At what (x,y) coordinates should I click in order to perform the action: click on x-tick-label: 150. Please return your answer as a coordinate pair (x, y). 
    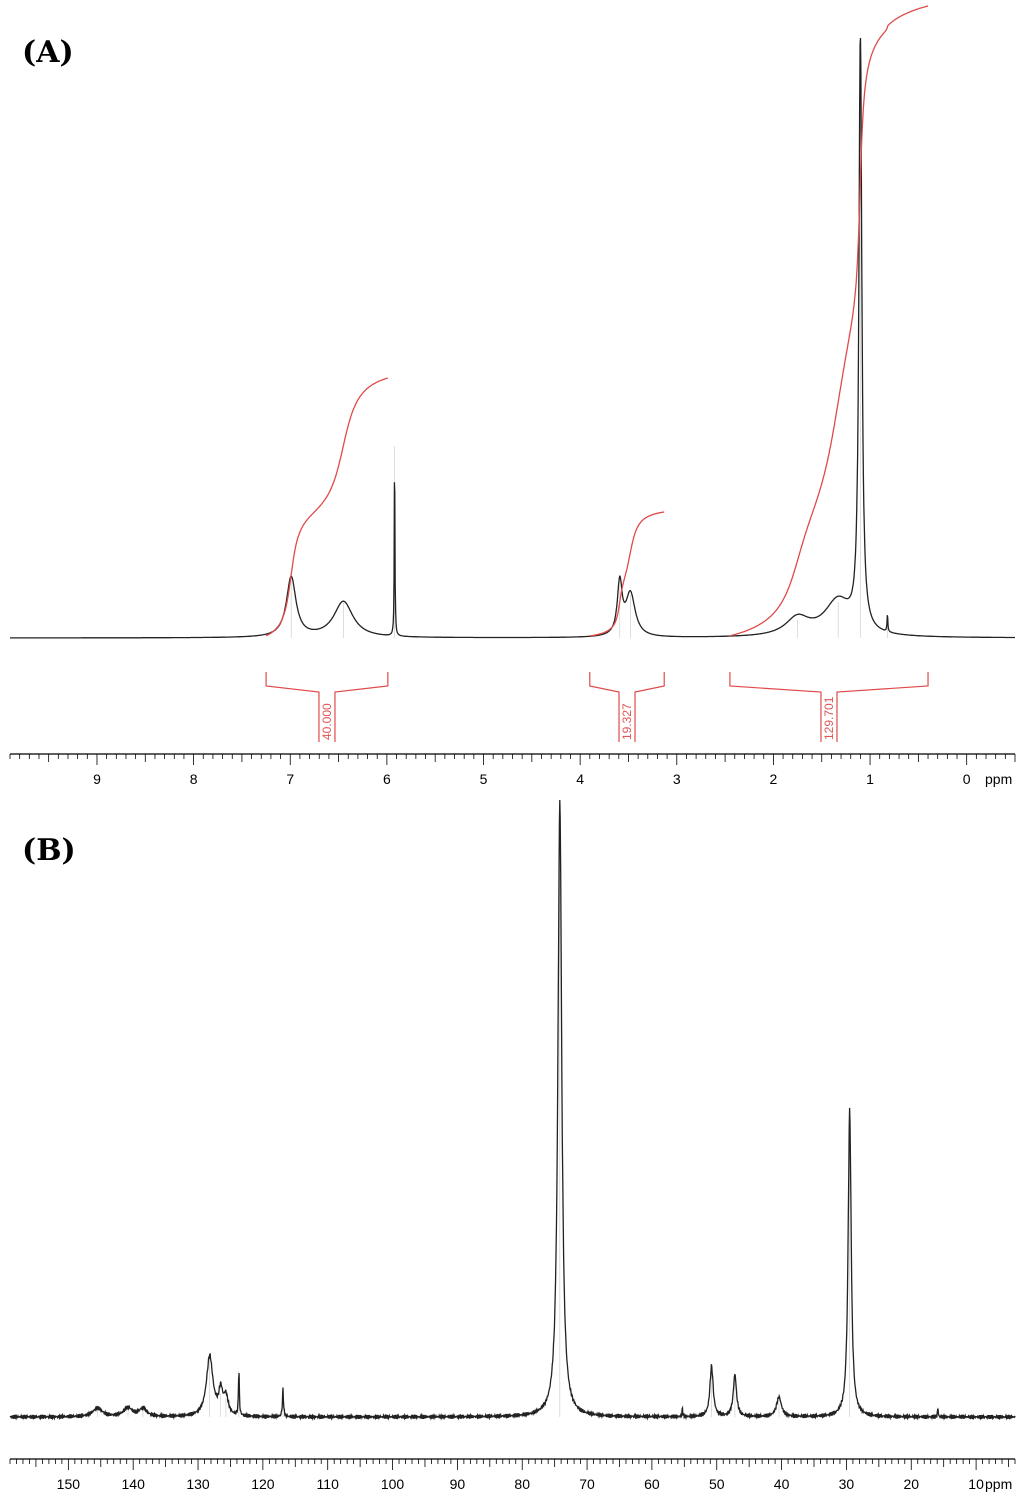
    Looking at the image, I should click on (69, 1484).